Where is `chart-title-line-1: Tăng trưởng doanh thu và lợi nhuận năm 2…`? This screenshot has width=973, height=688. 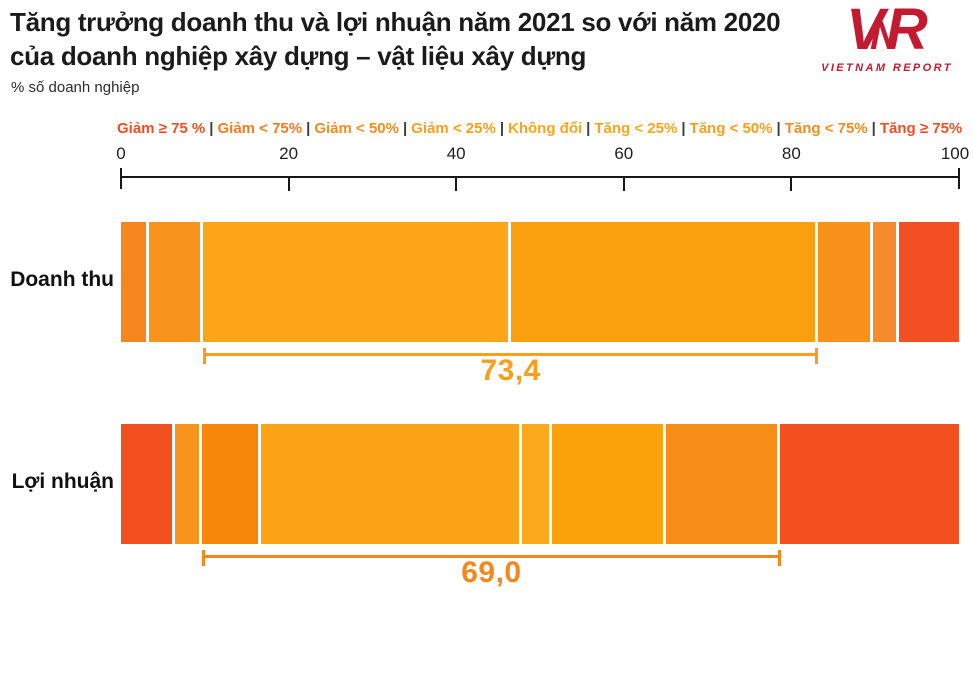 chart-title-line-1: Tăng trưởng doanh thu và lợi nhuận năm 2… is located at coordinates (395, 22).